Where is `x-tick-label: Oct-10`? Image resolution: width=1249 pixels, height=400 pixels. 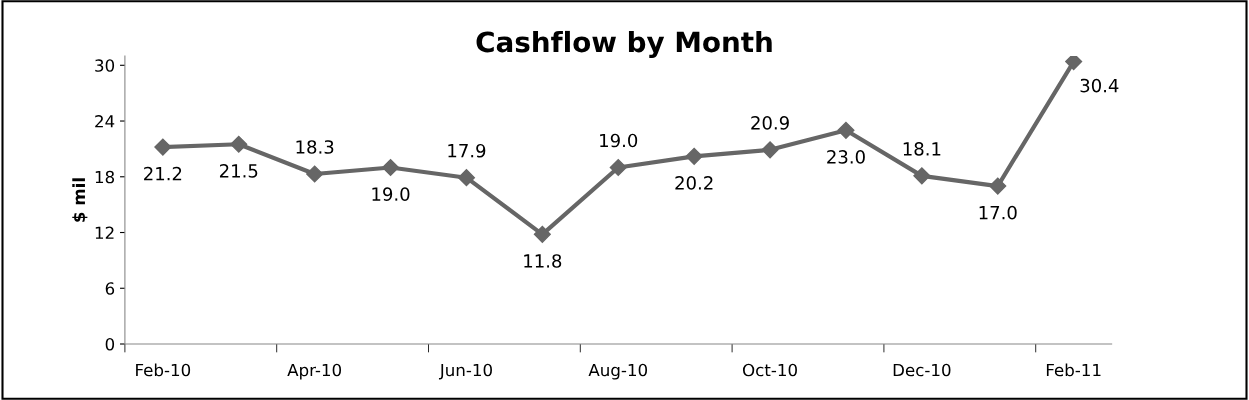 x-tick-label: Oct-10 is located at coordinates (769, 370).